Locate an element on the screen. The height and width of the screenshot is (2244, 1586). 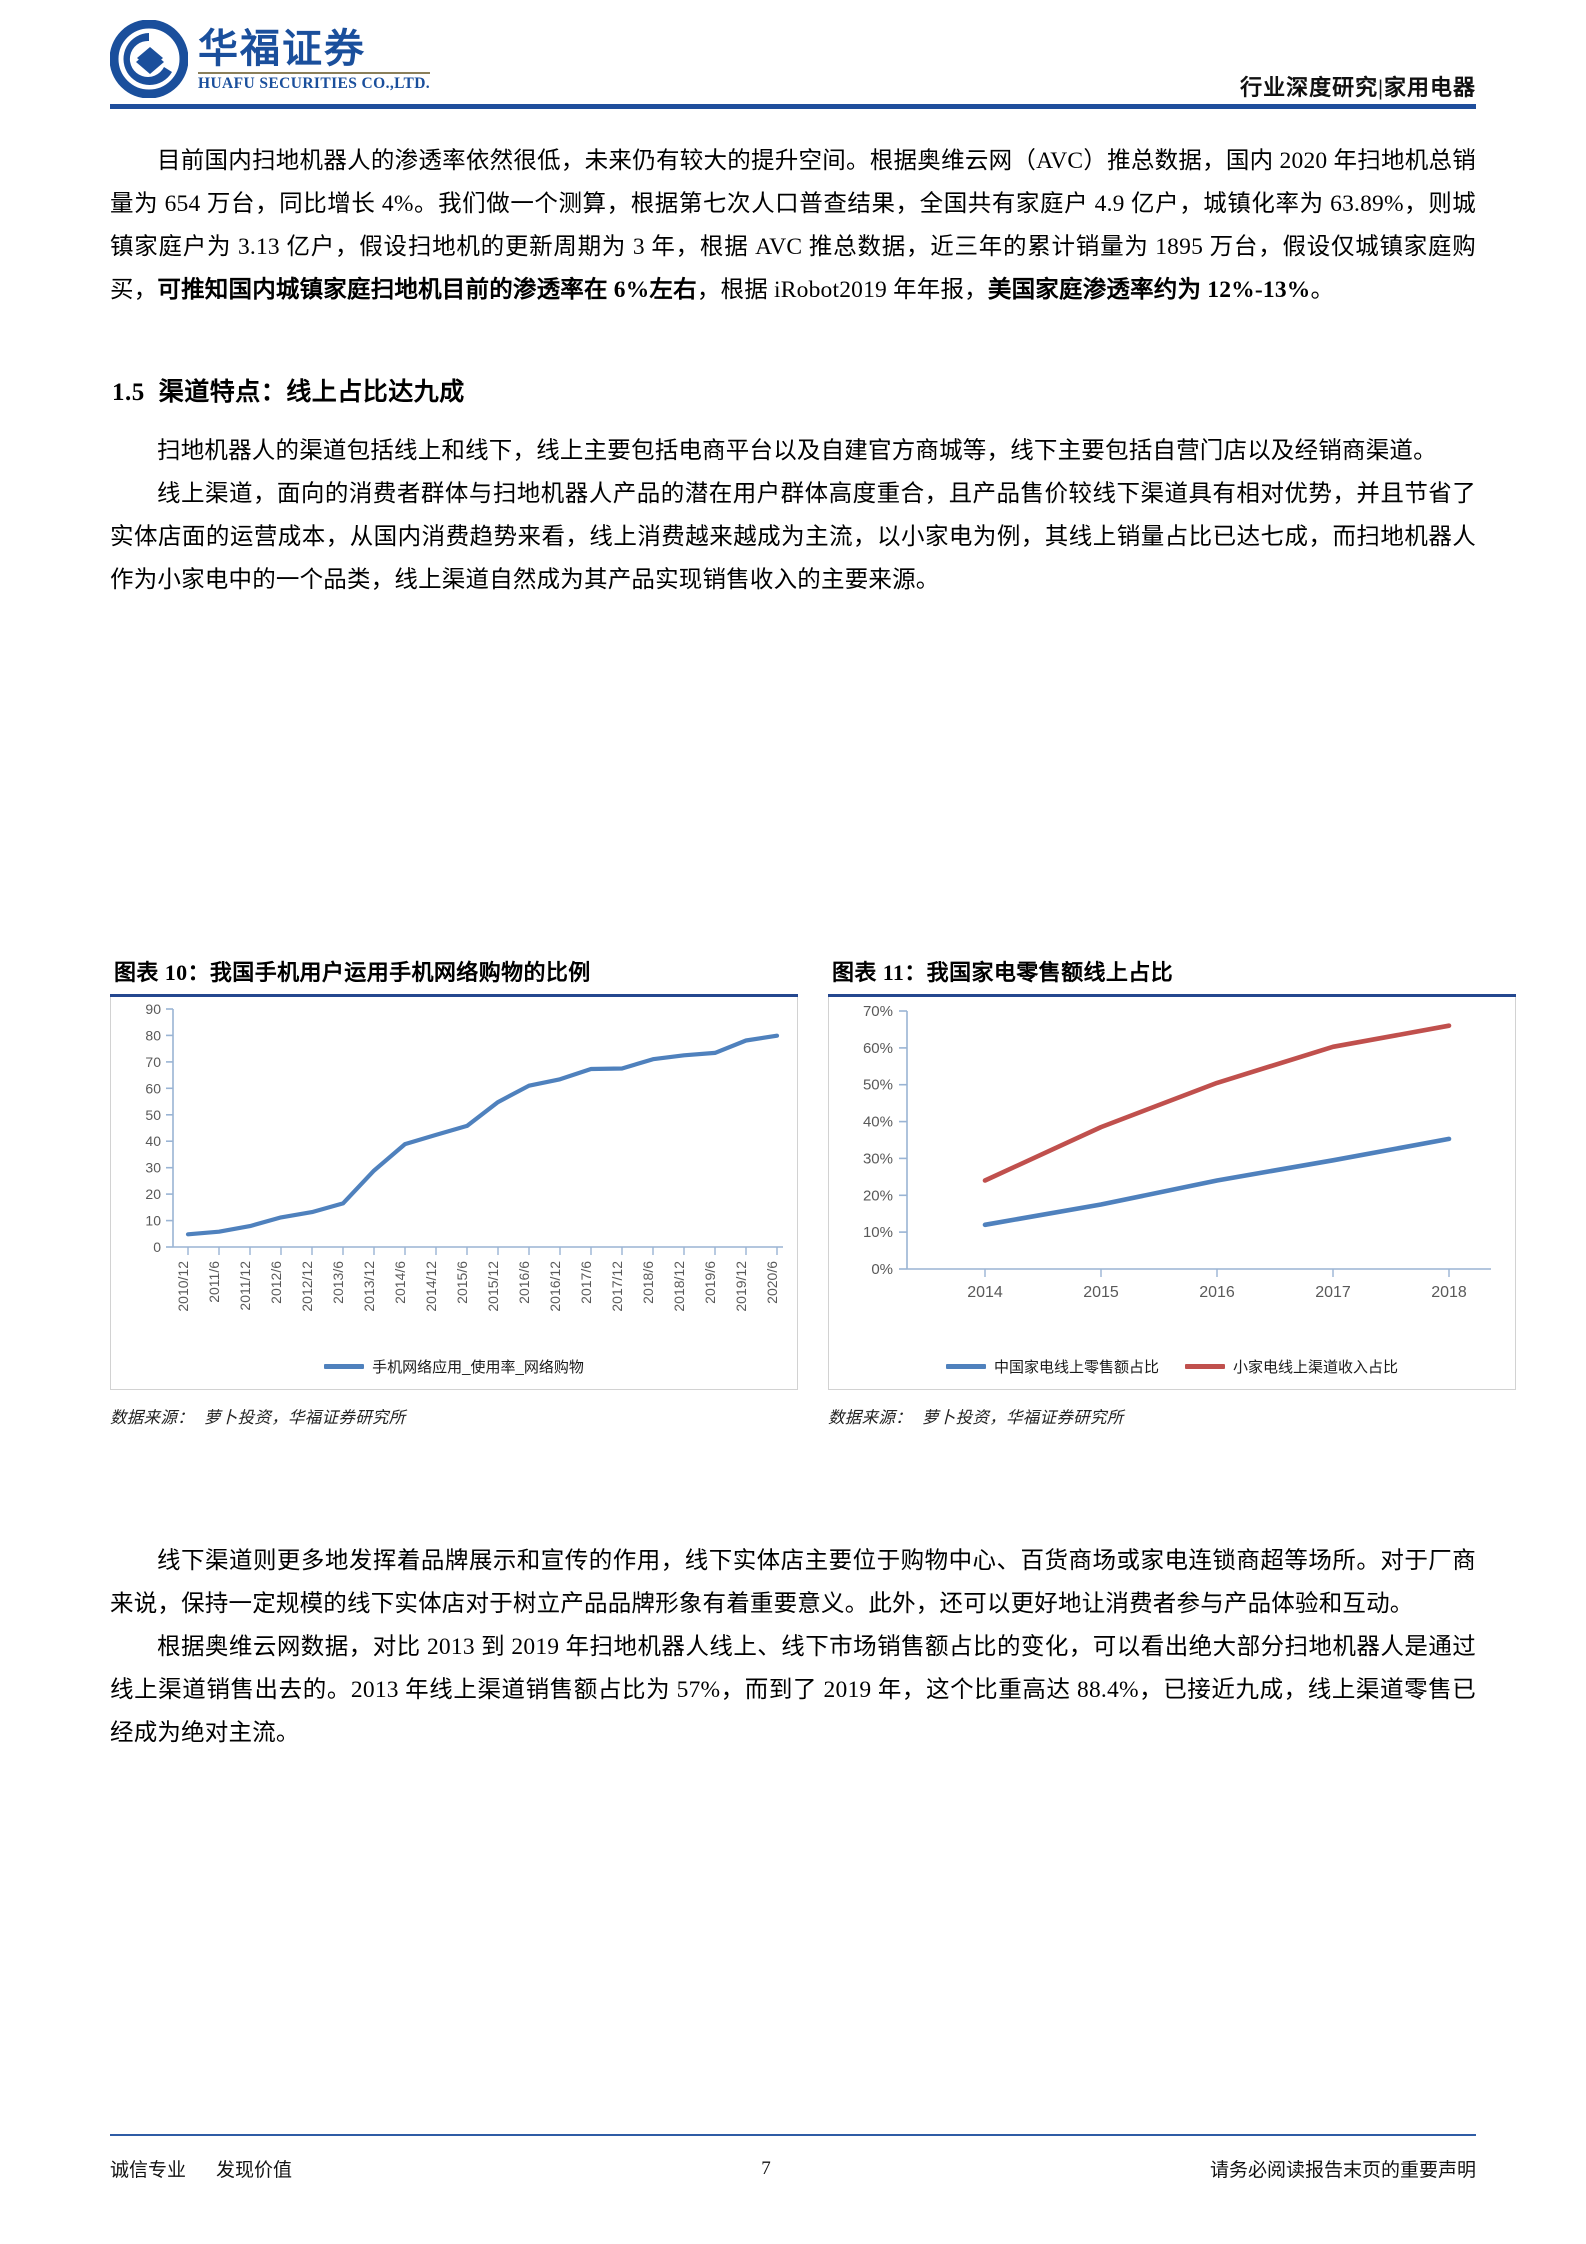
company-logo: 华福证券 HUAFU SECURITIES CO.,LTD. is located at coordinates (270, 59).